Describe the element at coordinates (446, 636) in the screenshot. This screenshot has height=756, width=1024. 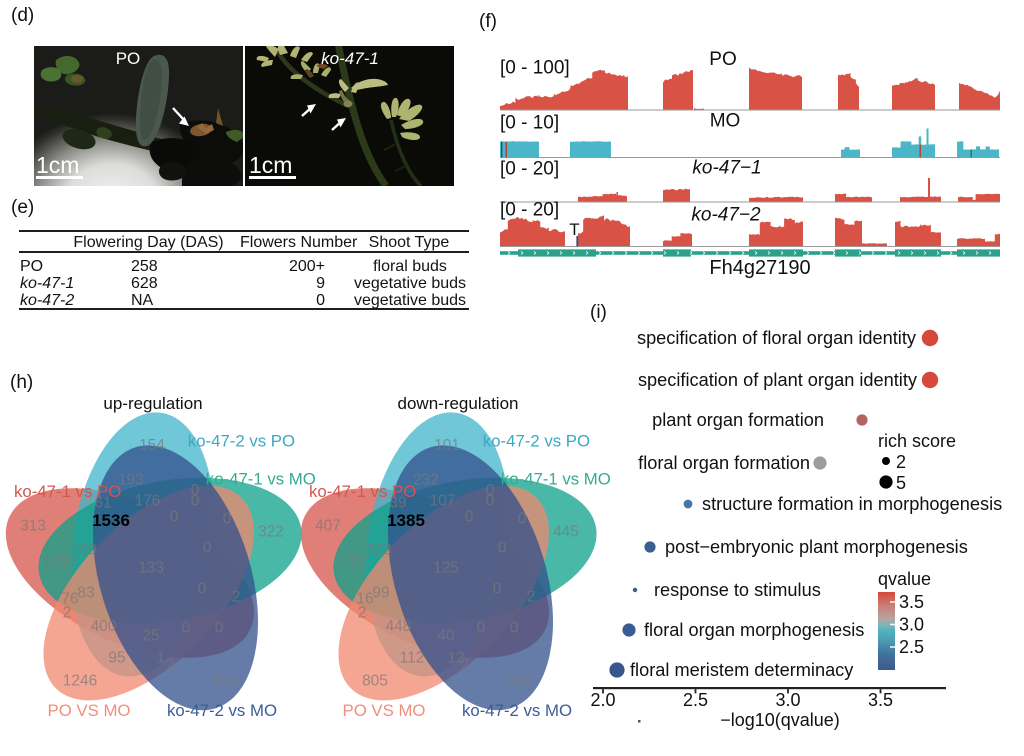
I see `svg-text: 40` at that location.